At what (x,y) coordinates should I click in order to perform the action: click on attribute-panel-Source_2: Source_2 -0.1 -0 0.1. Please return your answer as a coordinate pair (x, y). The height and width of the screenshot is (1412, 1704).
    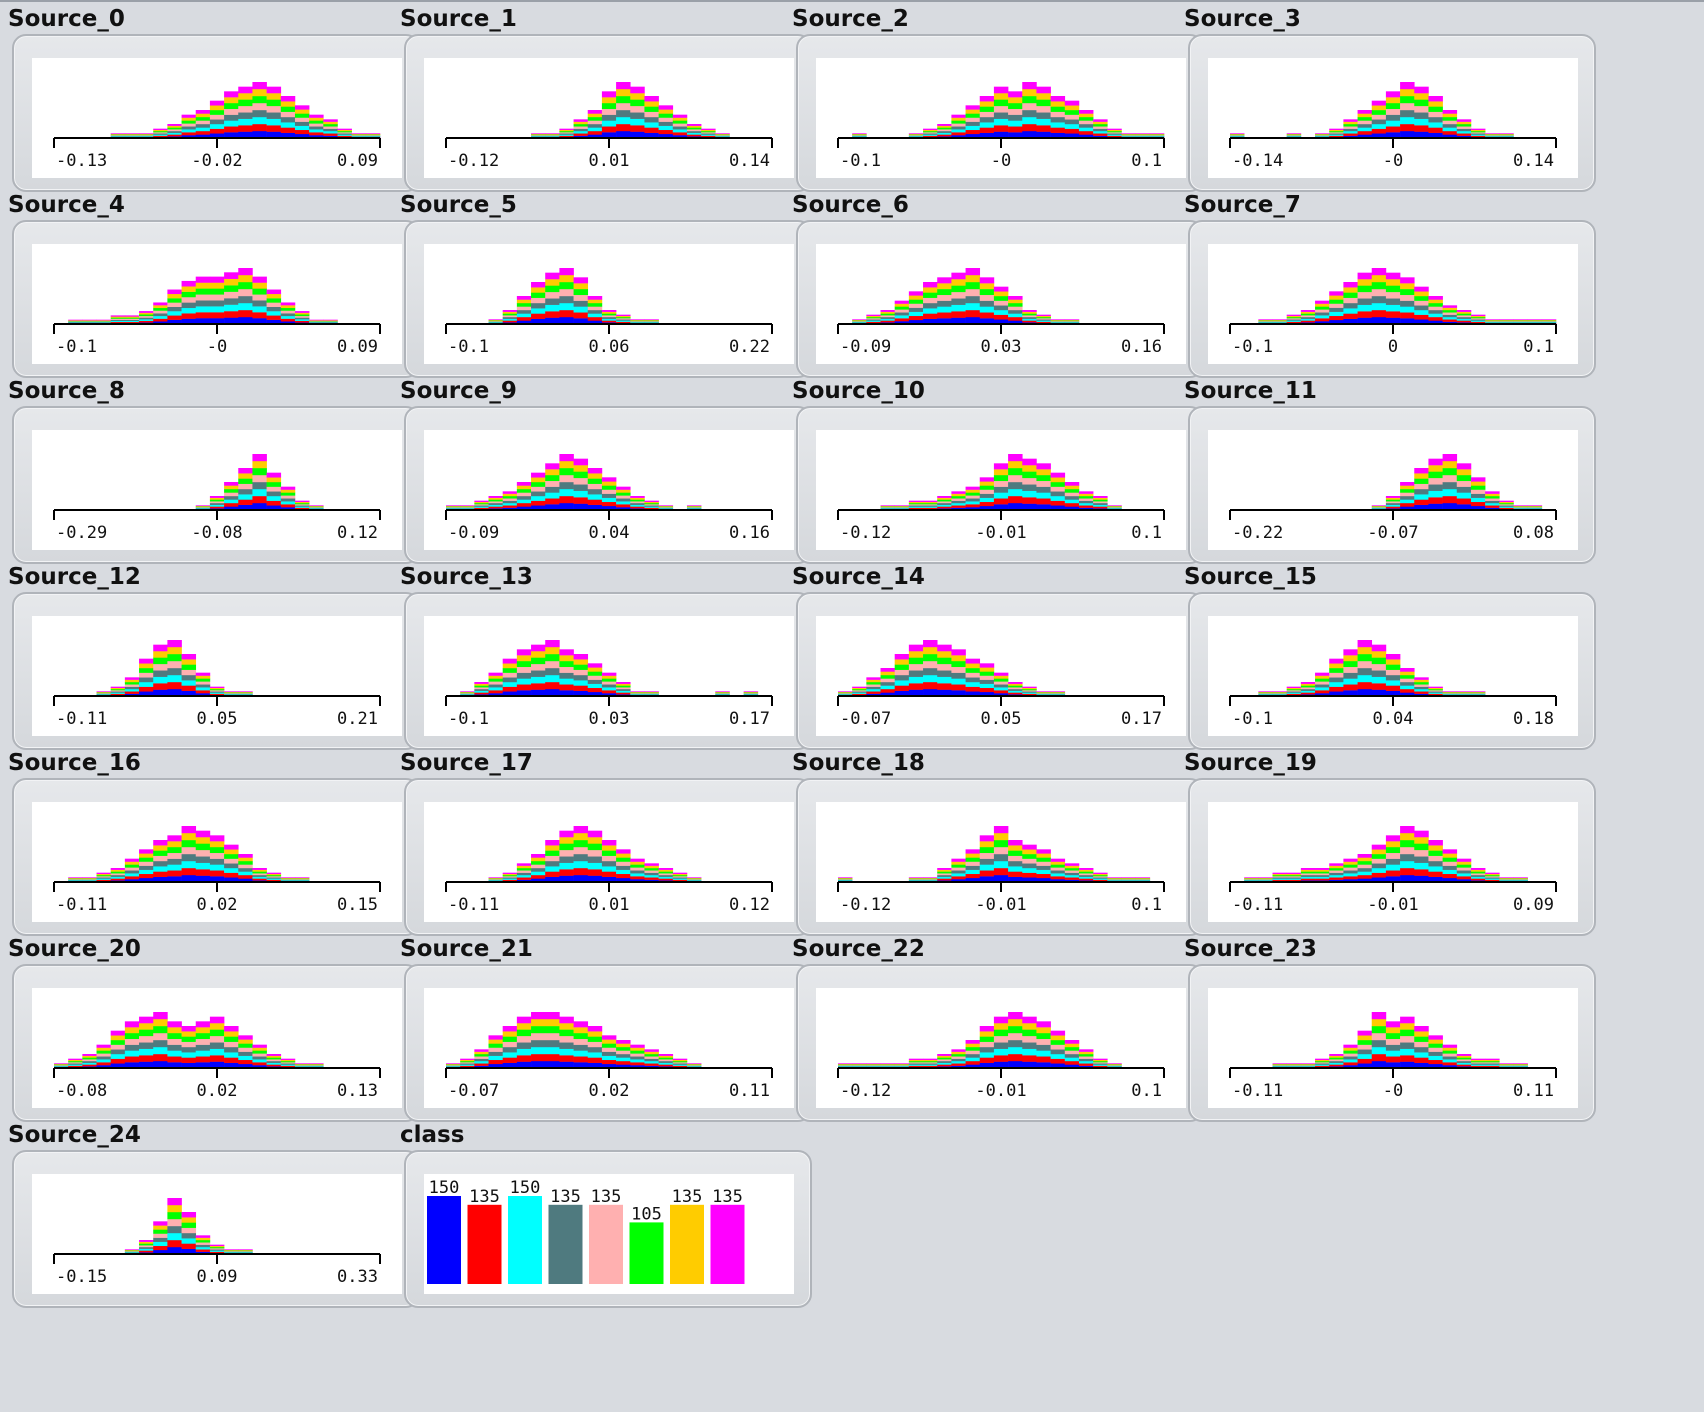
    Looking at the image, I should click on (995, 103).